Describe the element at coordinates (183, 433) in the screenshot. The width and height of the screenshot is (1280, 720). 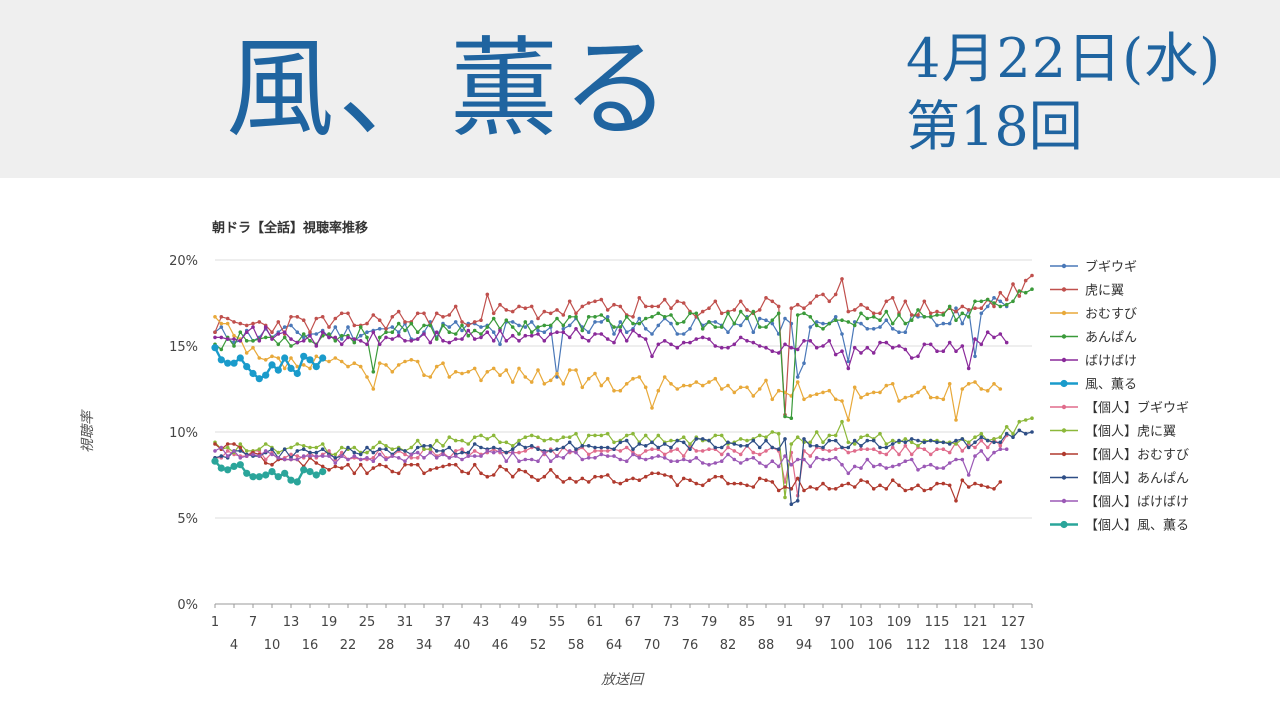
I see `y-tick-label: 10%` at that location.